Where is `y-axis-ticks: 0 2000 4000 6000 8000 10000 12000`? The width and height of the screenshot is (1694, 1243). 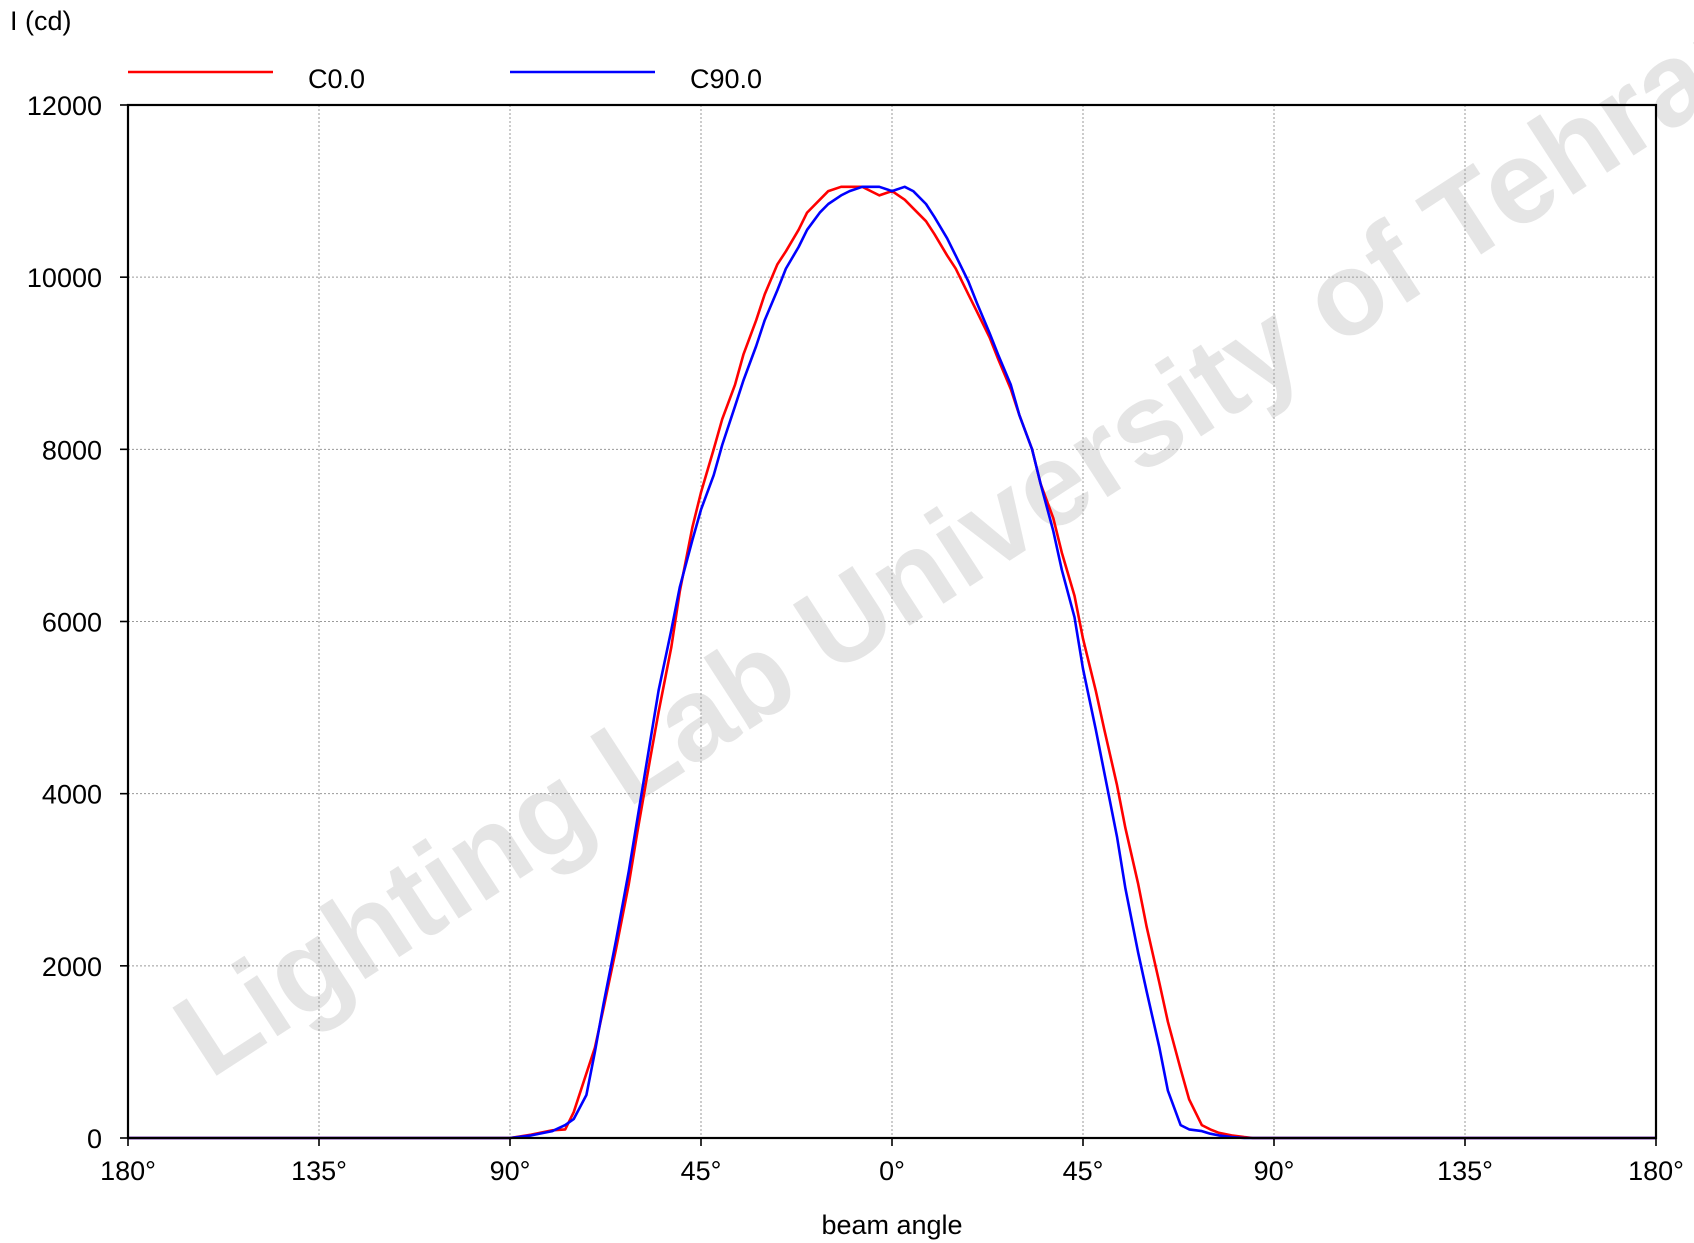
y-axis-ticks: 0 2000 4000 6000 8000 10000 12000 is located at coordinates (77, 622).